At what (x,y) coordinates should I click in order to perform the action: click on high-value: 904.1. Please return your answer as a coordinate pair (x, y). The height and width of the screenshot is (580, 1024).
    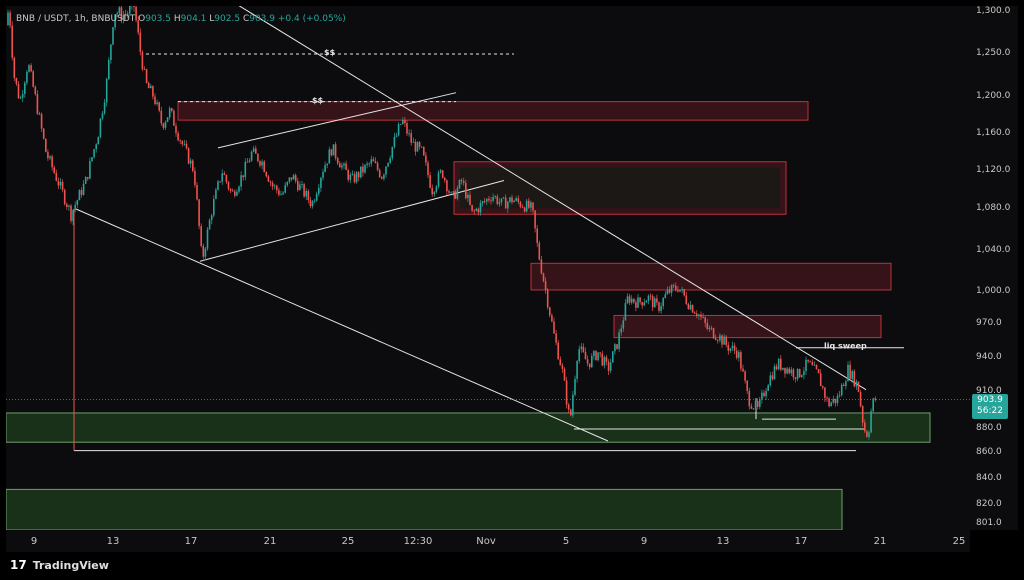
    Looking at the image, I should click on (193, 19).